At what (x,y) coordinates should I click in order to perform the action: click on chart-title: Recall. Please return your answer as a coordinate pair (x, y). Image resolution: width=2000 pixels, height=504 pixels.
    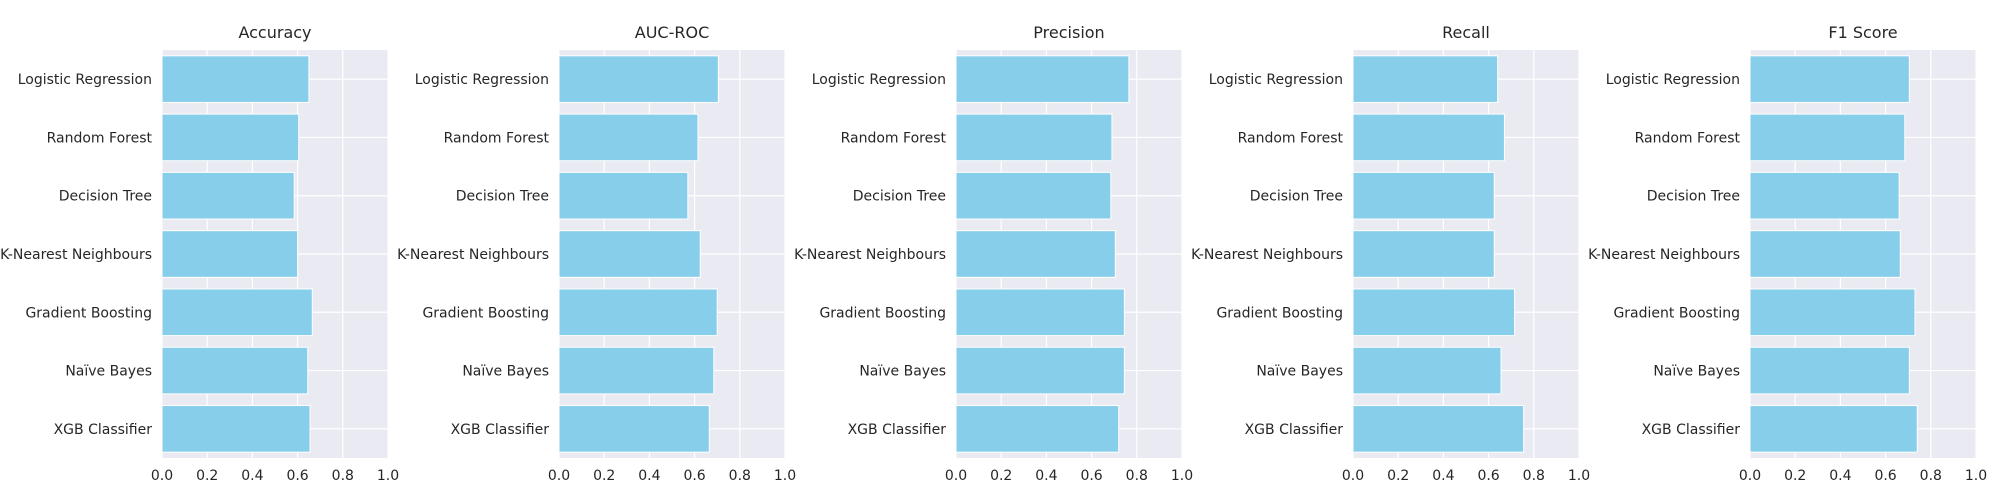
    Looking at the image, I should click on (1466, 32).